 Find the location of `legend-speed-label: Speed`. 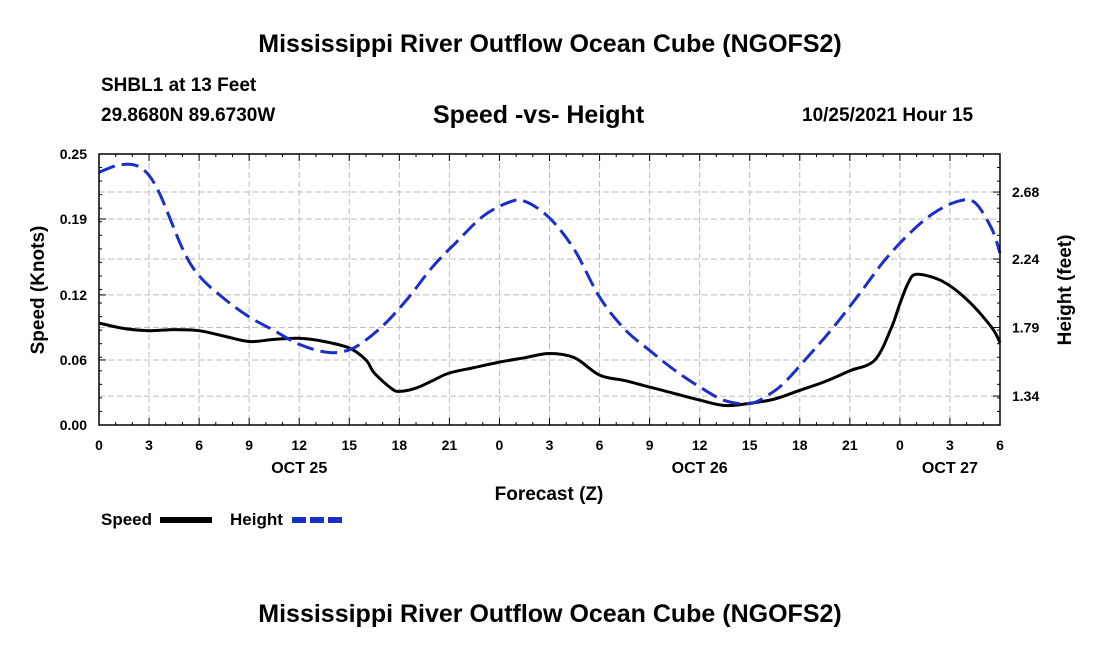

legend-speed-label: Speed is located at coordinates (126, 519).